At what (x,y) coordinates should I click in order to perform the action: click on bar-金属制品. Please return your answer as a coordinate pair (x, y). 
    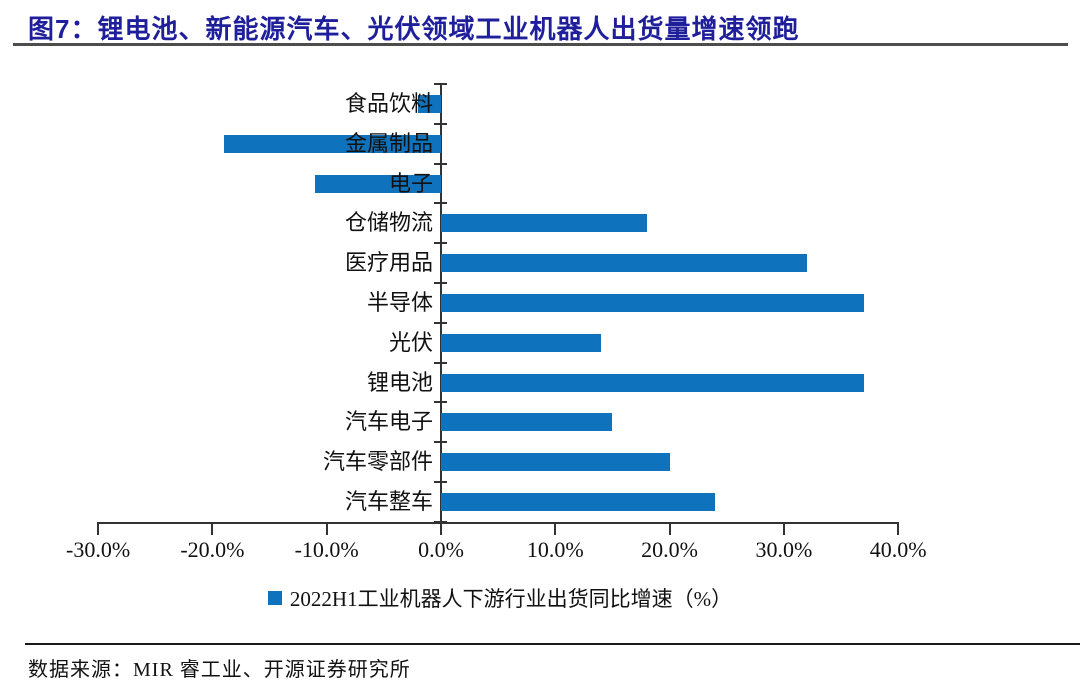
    Looking at the image, I should click on (332, 143).